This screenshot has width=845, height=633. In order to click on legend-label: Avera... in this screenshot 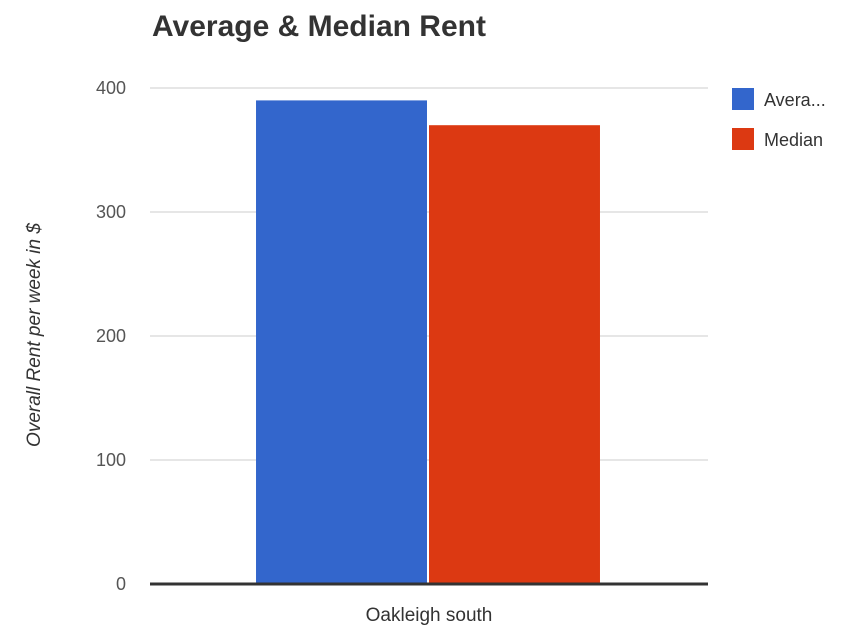, I will do `click(795, 100)`.